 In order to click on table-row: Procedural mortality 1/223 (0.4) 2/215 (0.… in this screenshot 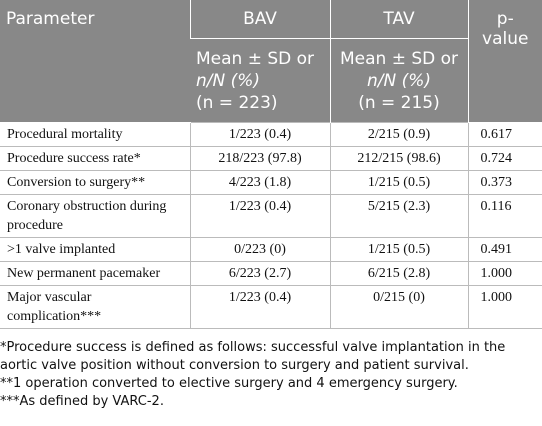, I will do `click(271, 134)`.